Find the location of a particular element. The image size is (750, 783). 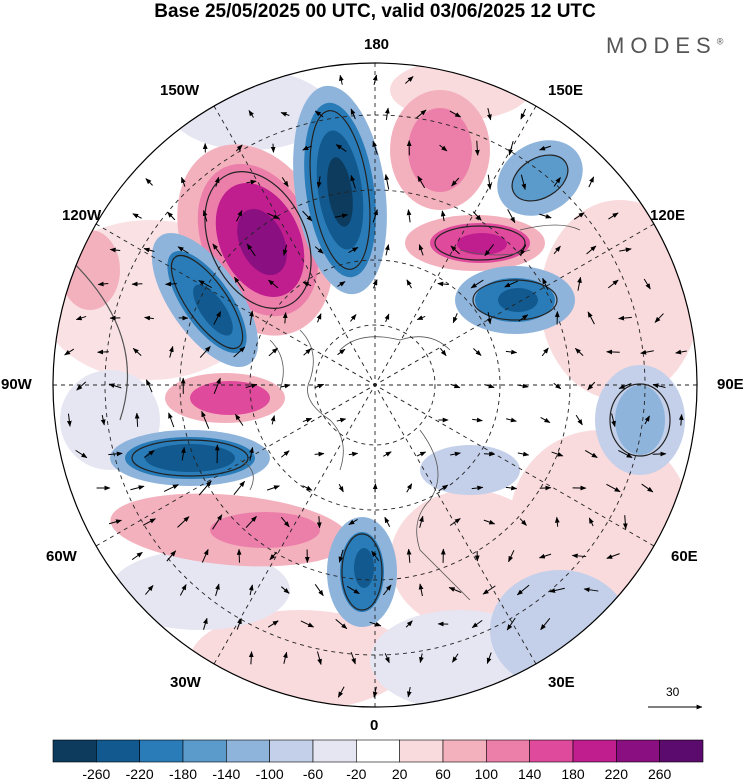

lon-label-60w: 60W is located at coordinates (61, 556).